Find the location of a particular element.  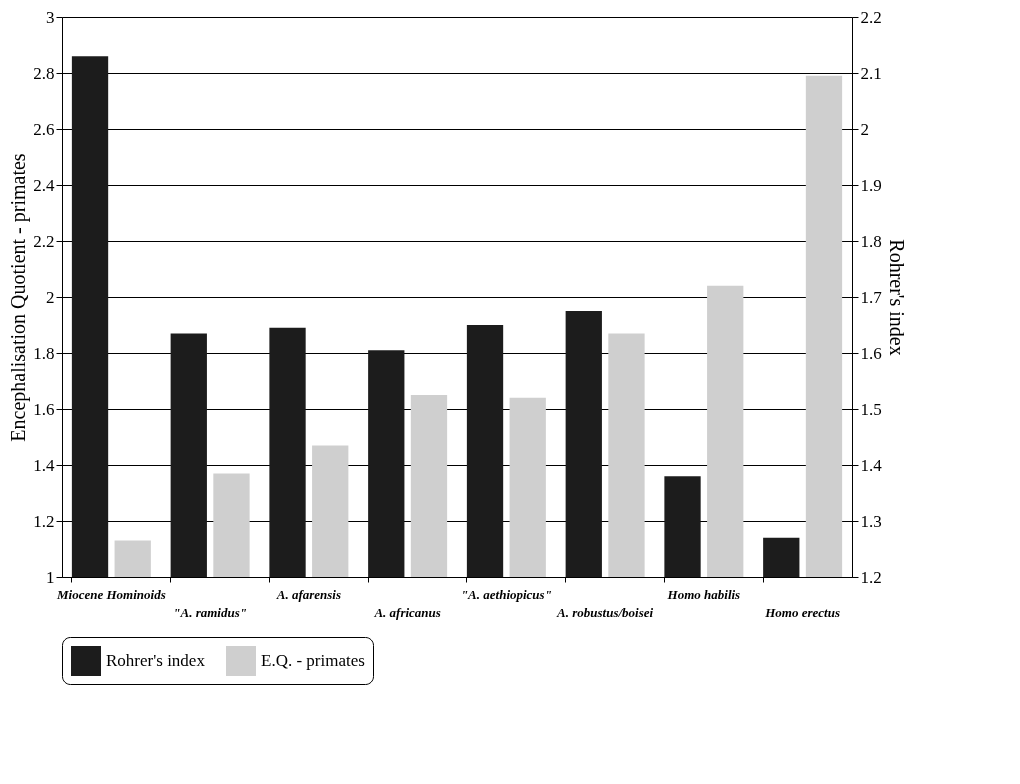

y2-tick-label: 1.9 is located at coordinates (871, 185).